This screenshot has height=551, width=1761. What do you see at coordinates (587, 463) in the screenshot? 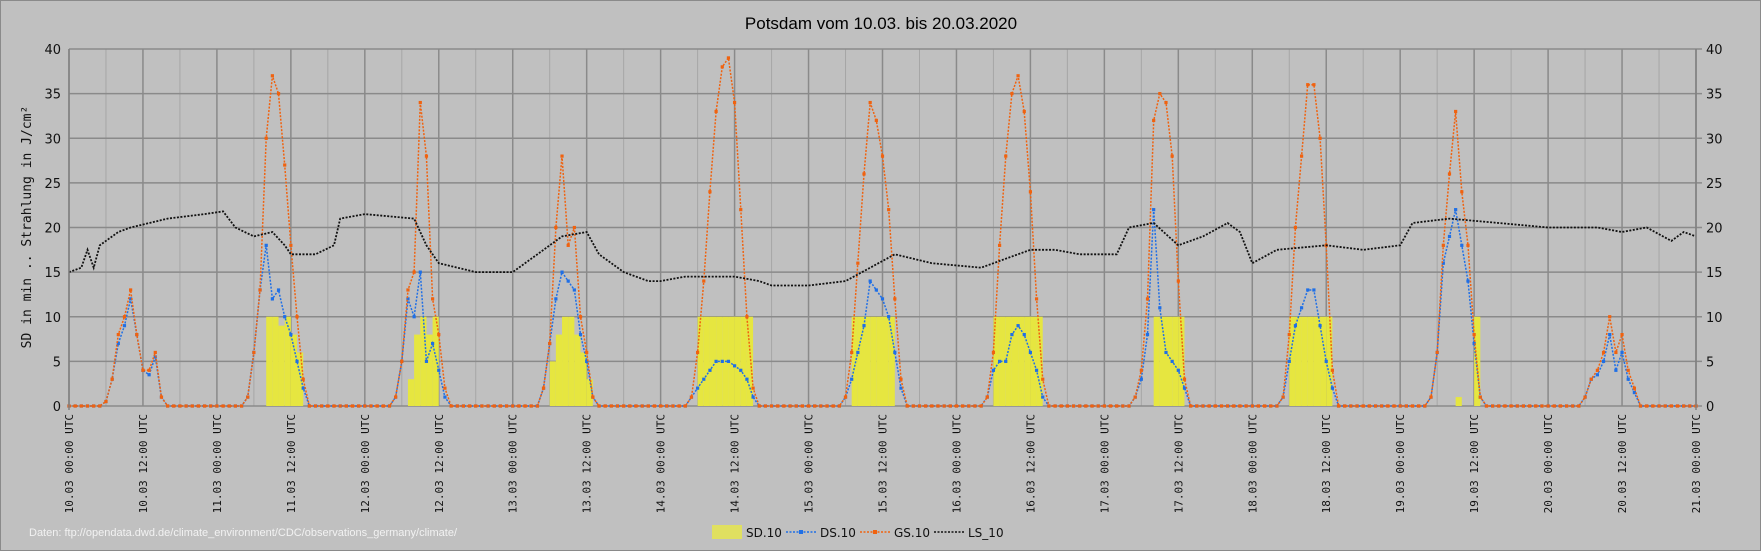
I see `x-tick-label: 13.03 12:00 UTC` at bounding box center [587, 463].